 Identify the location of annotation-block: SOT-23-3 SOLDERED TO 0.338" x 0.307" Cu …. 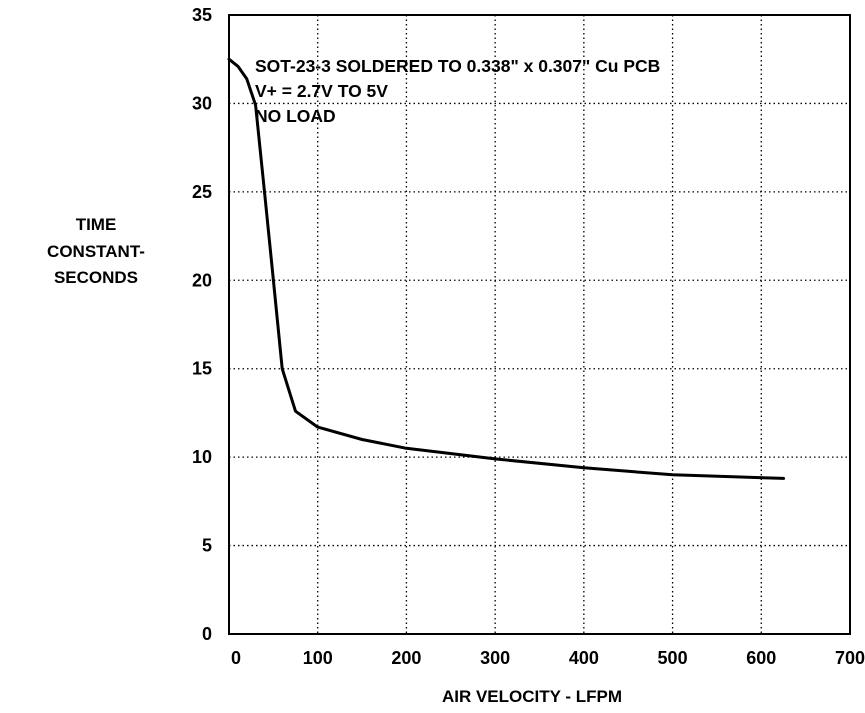
(457, 91).